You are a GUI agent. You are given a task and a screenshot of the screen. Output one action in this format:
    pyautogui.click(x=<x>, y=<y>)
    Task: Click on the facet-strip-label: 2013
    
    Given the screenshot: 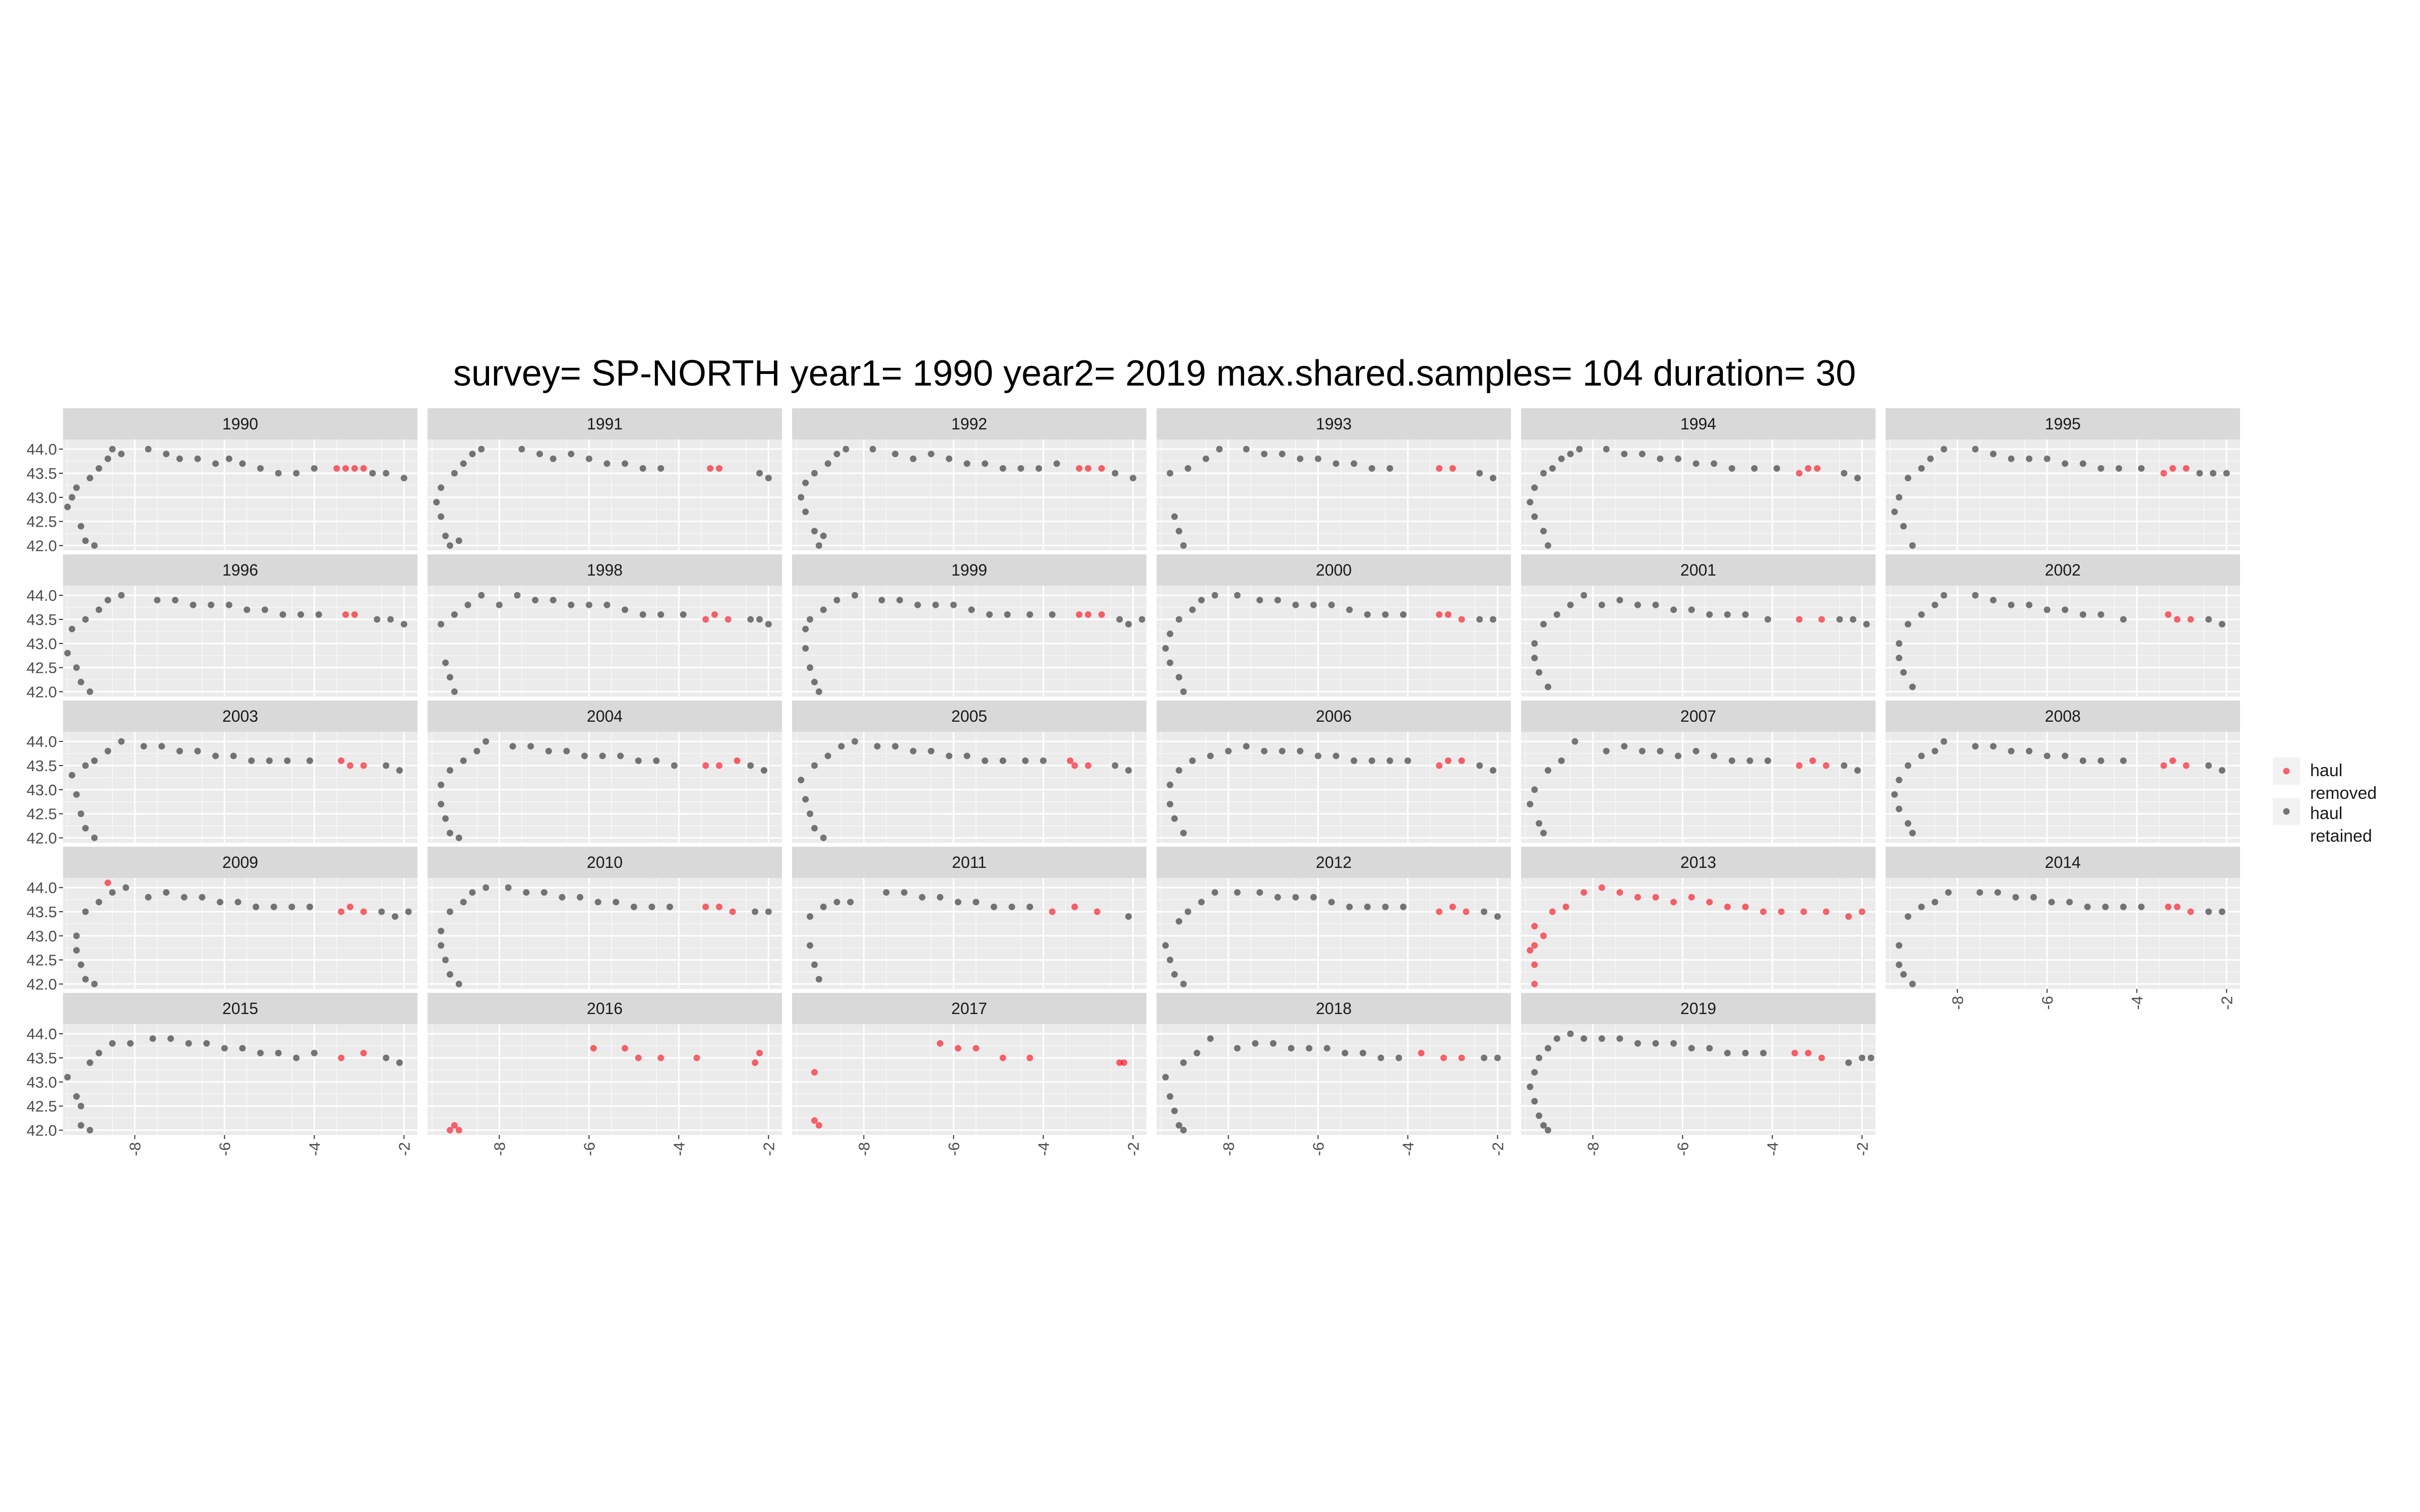 What is the action you would take?
    pyautogui.click(x=1698, y=862)
    